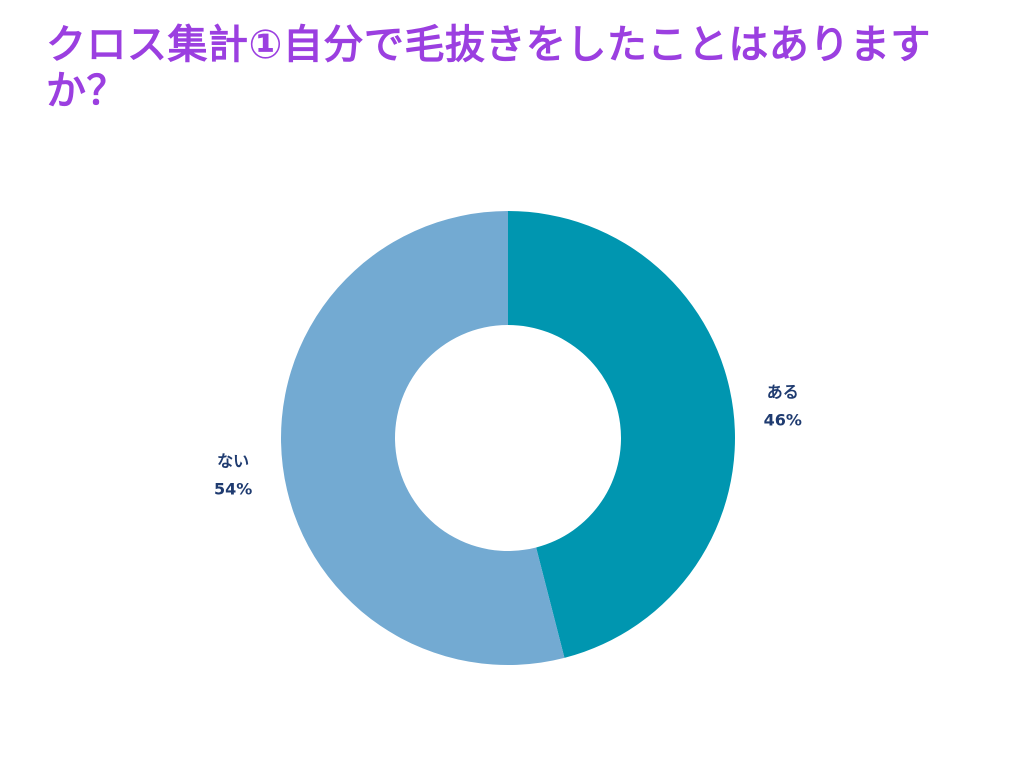  I want to click on slice-label-2: ない 54%, so click(233, 475).